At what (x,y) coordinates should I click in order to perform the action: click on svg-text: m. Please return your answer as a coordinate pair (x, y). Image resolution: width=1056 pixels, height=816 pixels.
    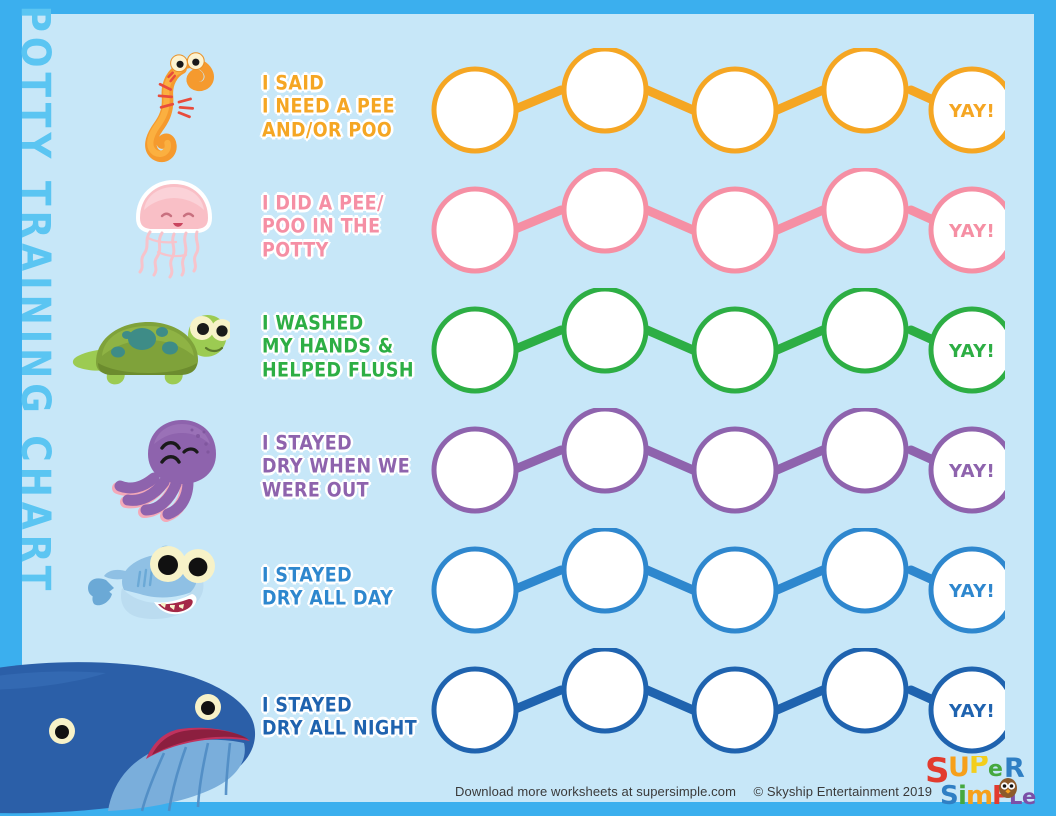
    Looking at the image, I should click on (979, 794).